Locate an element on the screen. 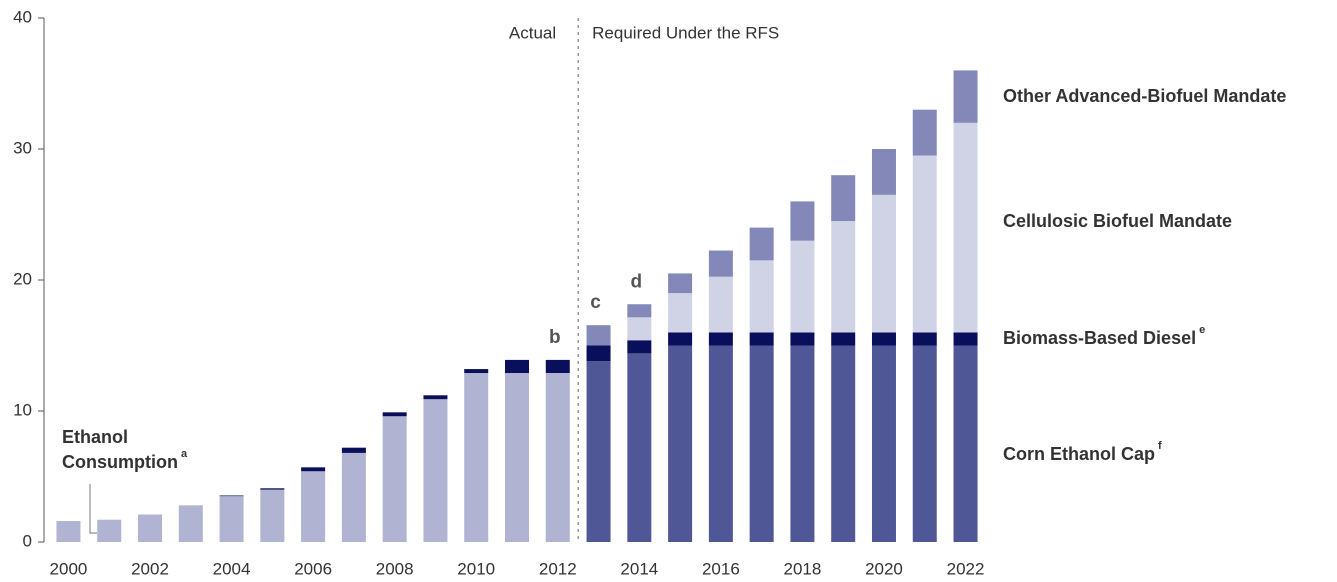  y-tick-label: 0 is located at coordinates (27, 540).